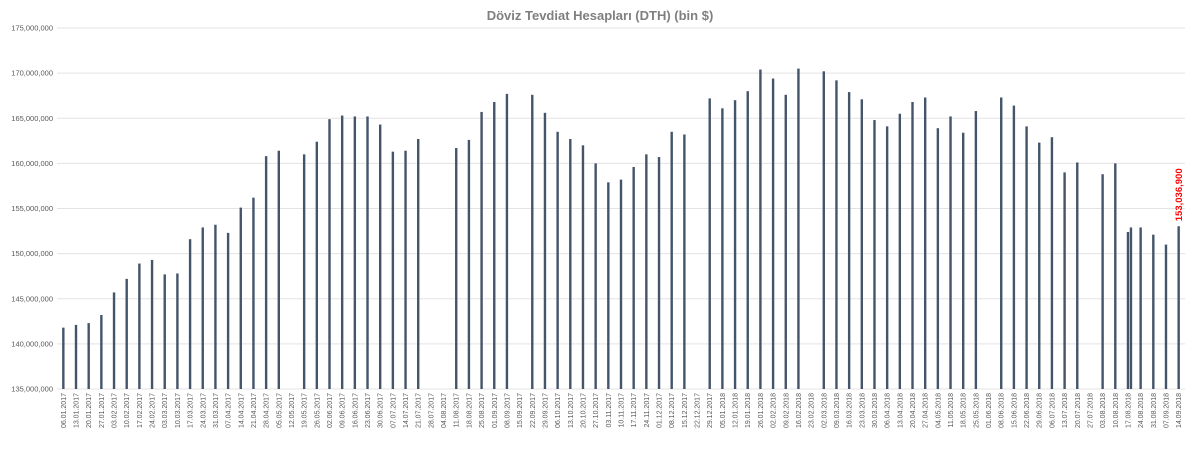 The image size is (1200, 458). Describe the element at coordinates (77, 410) in the screenshot. I see `x-tick-label: 13.01.2017` at that location.